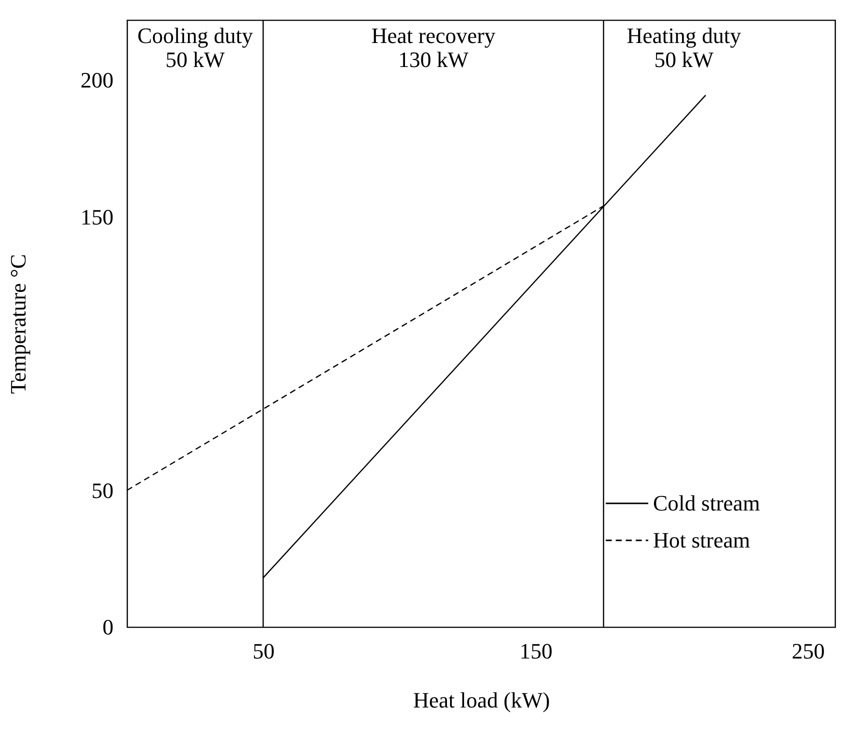 This screenshot has width=857, height=747. What do you see at coordinates (108, 627) in the screenshot?
I see `y-tick-label: 0` at bounding box center [108, 627].